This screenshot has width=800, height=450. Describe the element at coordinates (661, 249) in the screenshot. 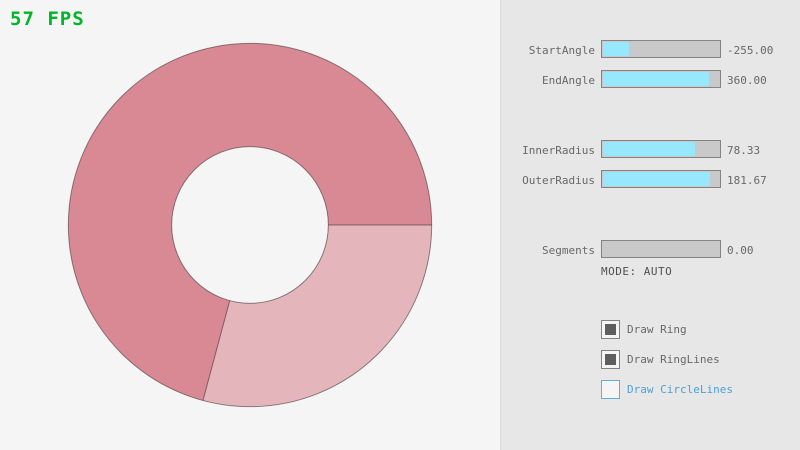

I see `segments-slider` at that location.